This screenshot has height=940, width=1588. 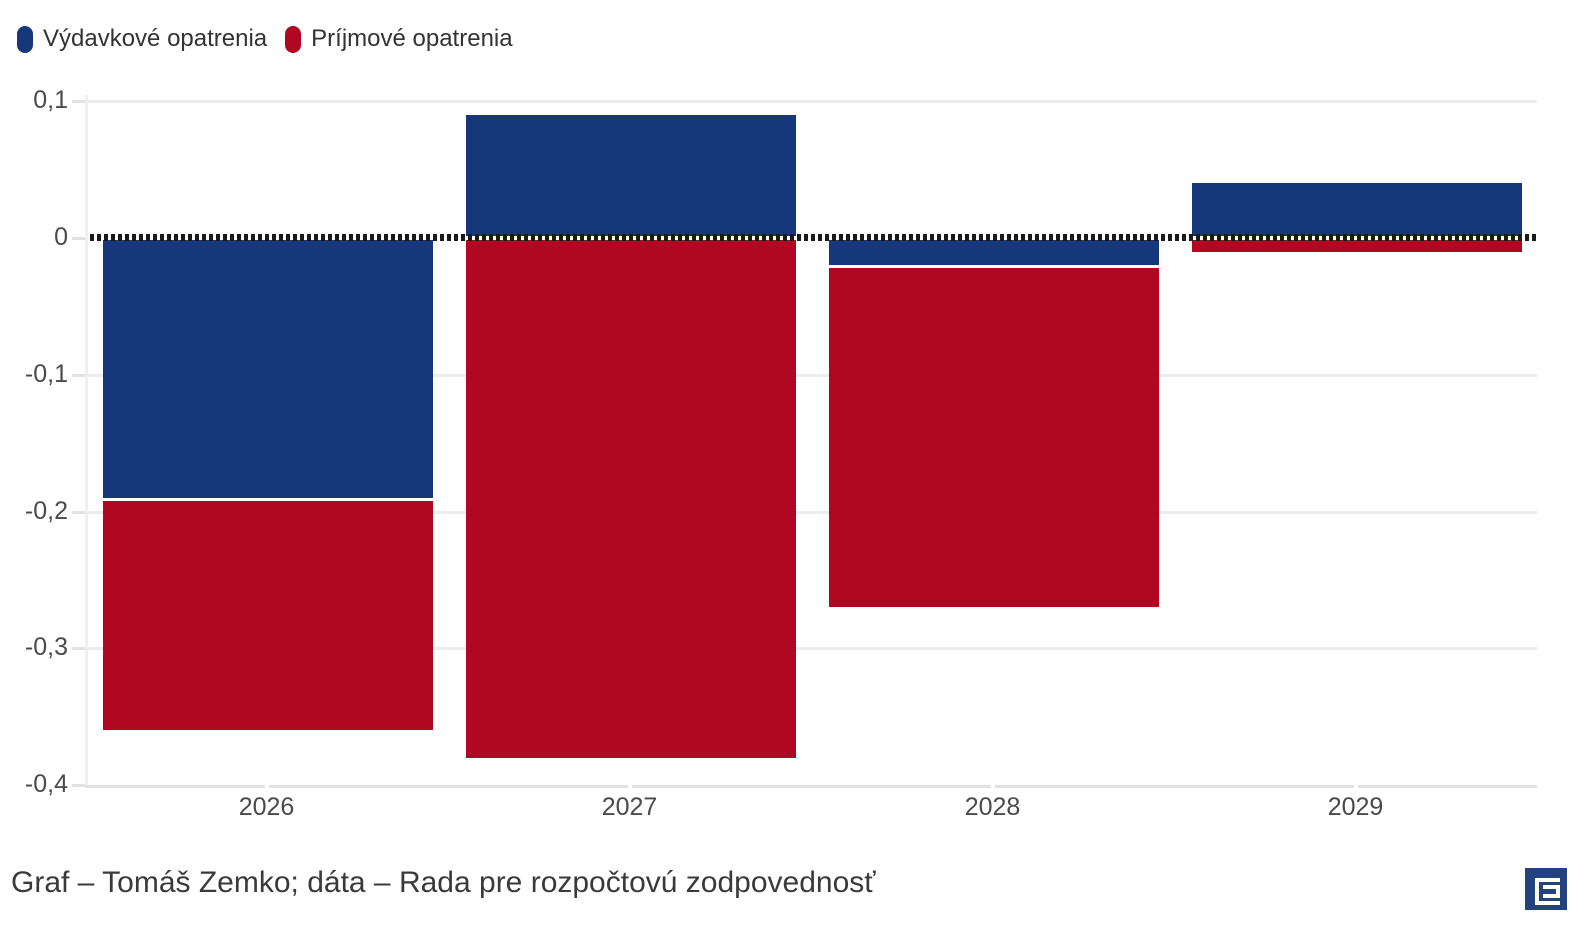 What do you see at coordinates (46, 647) in the screenshot?
I see `y-tick-label: -0,3` at bounding box center [46, 647].